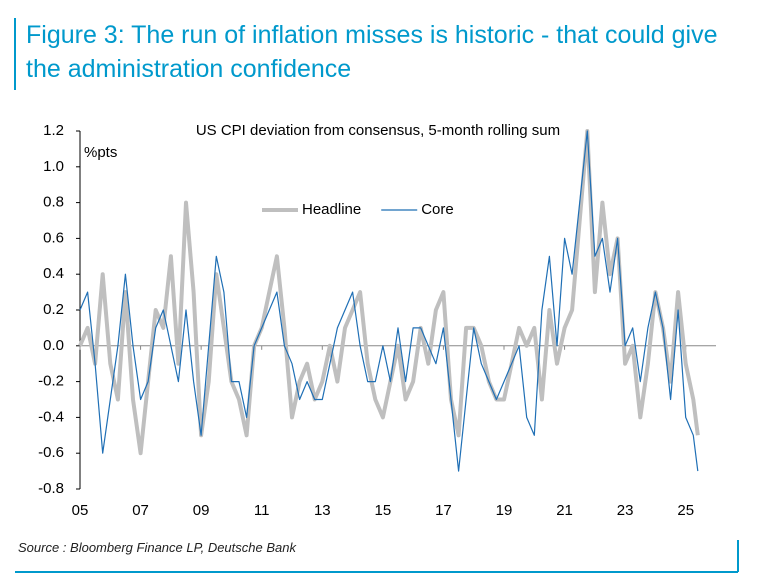  I want to click on x-tick-label: 11, so click(262, 510).